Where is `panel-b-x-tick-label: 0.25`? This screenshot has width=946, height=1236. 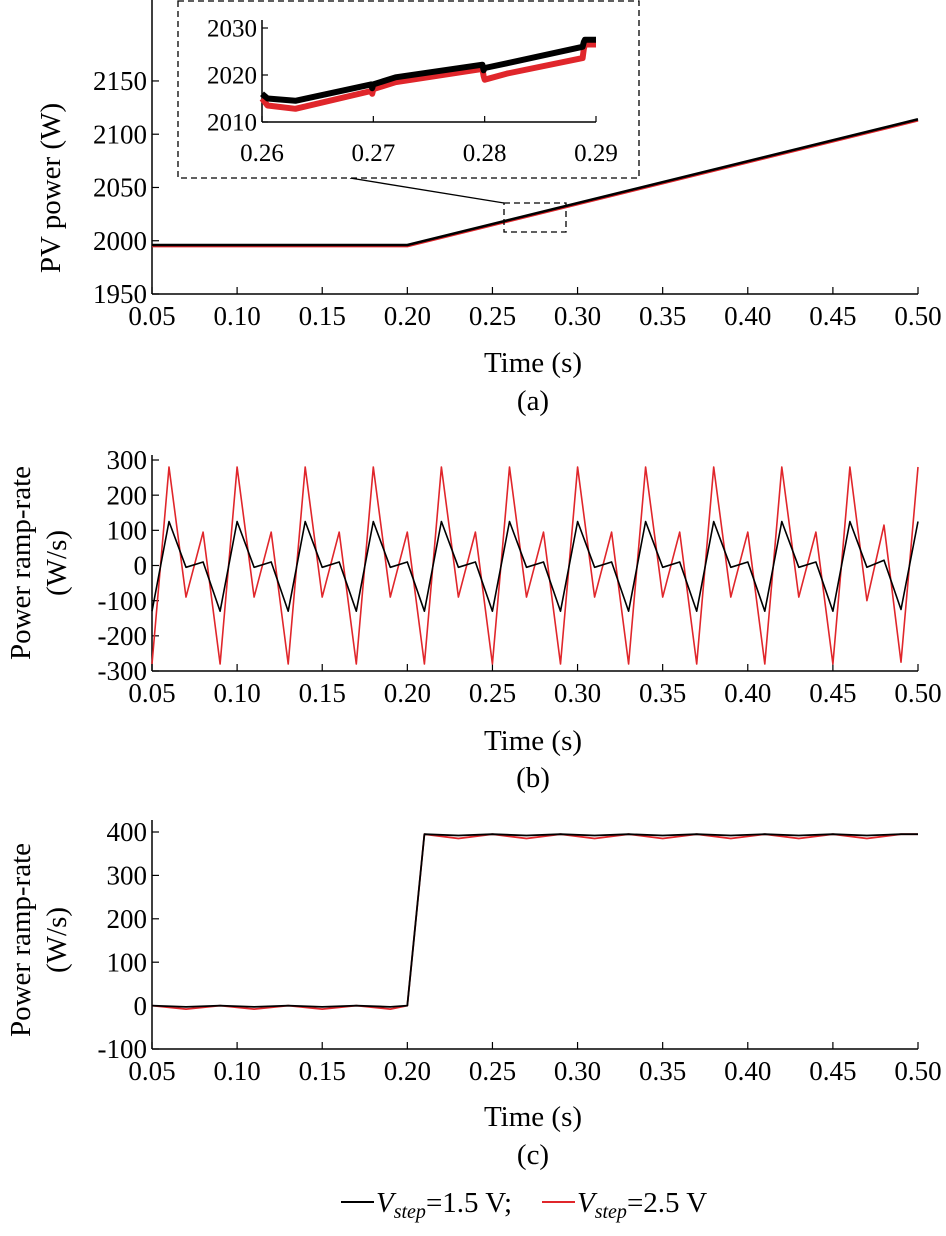
panel-b-x-tick-label: 0.25 is located at coordinates (492, 693).